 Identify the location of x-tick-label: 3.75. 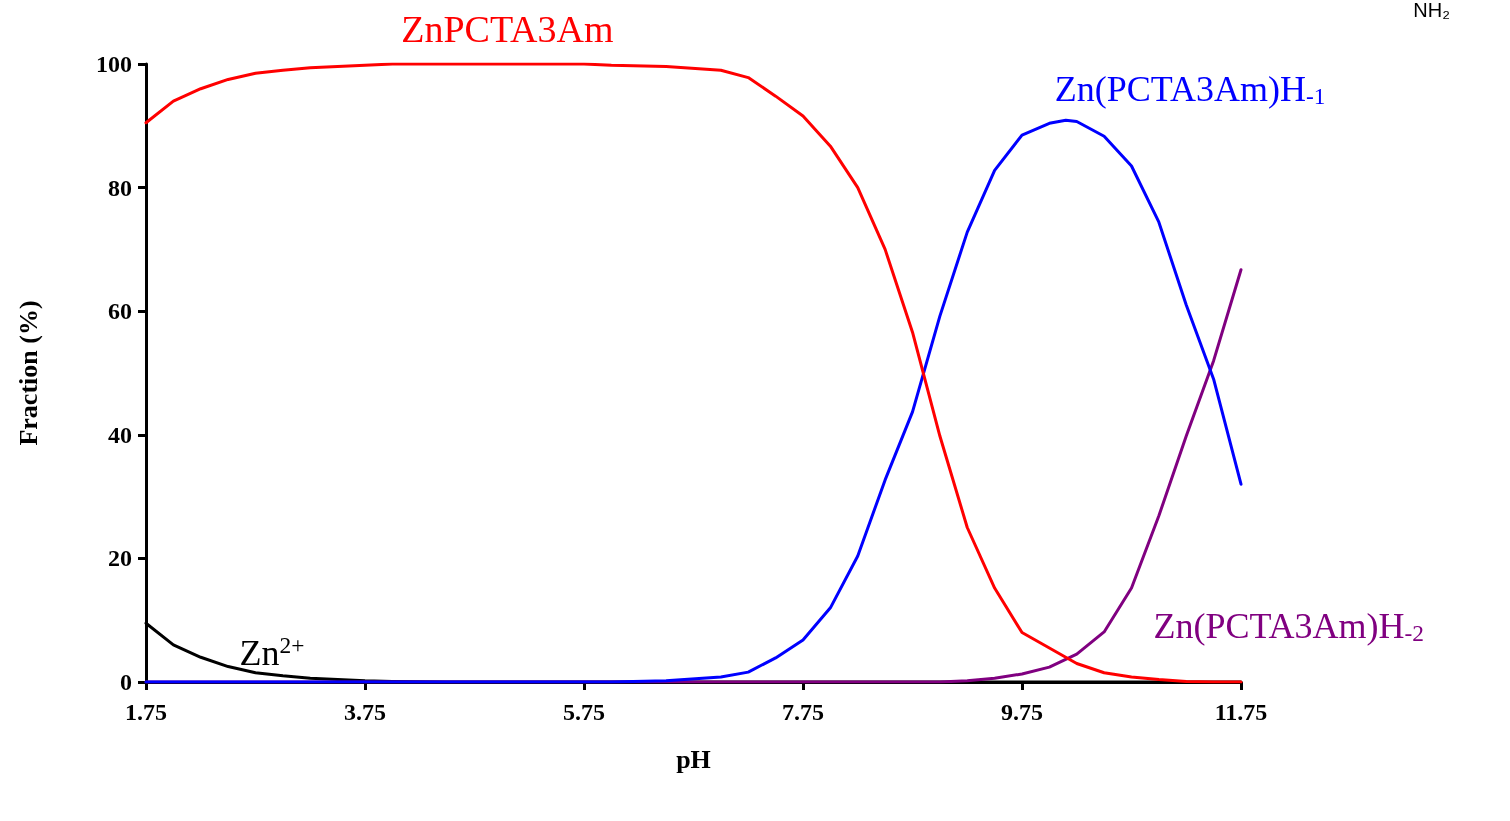
(365, 712).